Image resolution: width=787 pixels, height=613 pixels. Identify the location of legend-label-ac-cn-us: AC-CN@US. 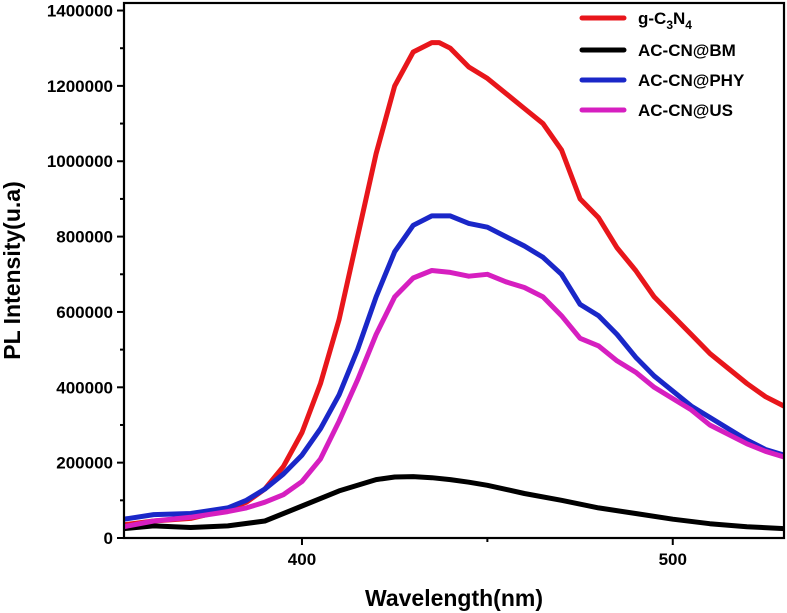
(685, 110).